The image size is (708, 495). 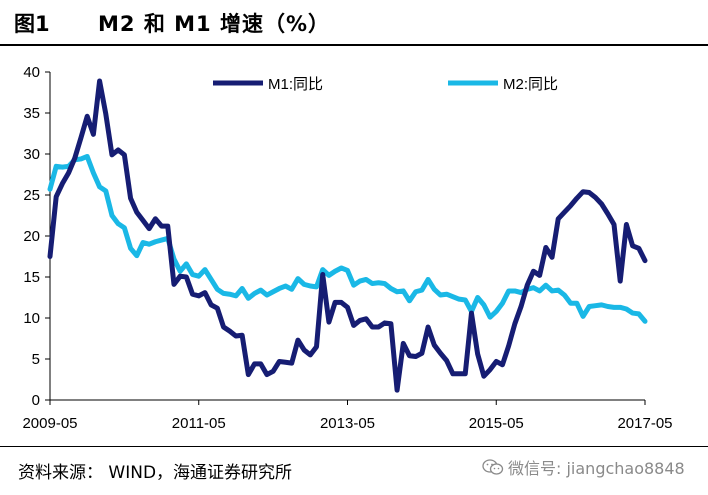 I want to click on watermark: 微信号: jiangchao8848, so click(x=583, y=467).